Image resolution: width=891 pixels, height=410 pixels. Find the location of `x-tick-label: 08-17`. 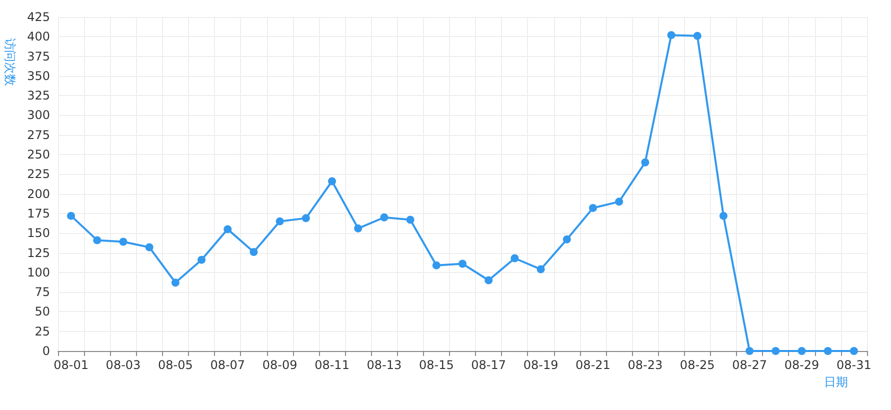

x-tick-label: 08-17 is located at coordinates (488, 365).